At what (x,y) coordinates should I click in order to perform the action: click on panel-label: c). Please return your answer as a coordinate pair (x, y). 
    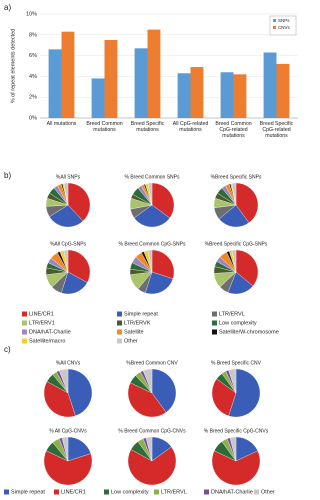
    Looking at the image, I should click on (7, 349).